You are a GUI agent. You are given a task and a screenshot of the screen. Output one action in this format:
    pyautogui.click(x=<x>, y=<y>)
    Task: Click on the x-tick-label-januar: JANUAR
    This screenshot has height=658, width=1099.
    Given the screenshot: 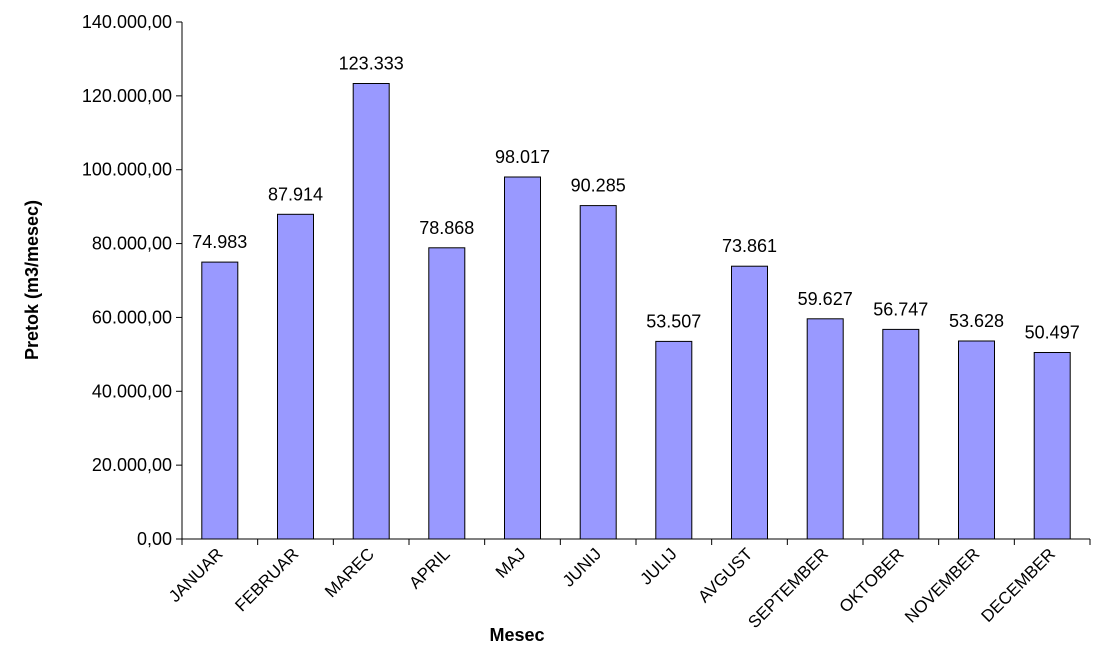 What is the action you would take?
    pyautogui.click(x=196, y=575)
    